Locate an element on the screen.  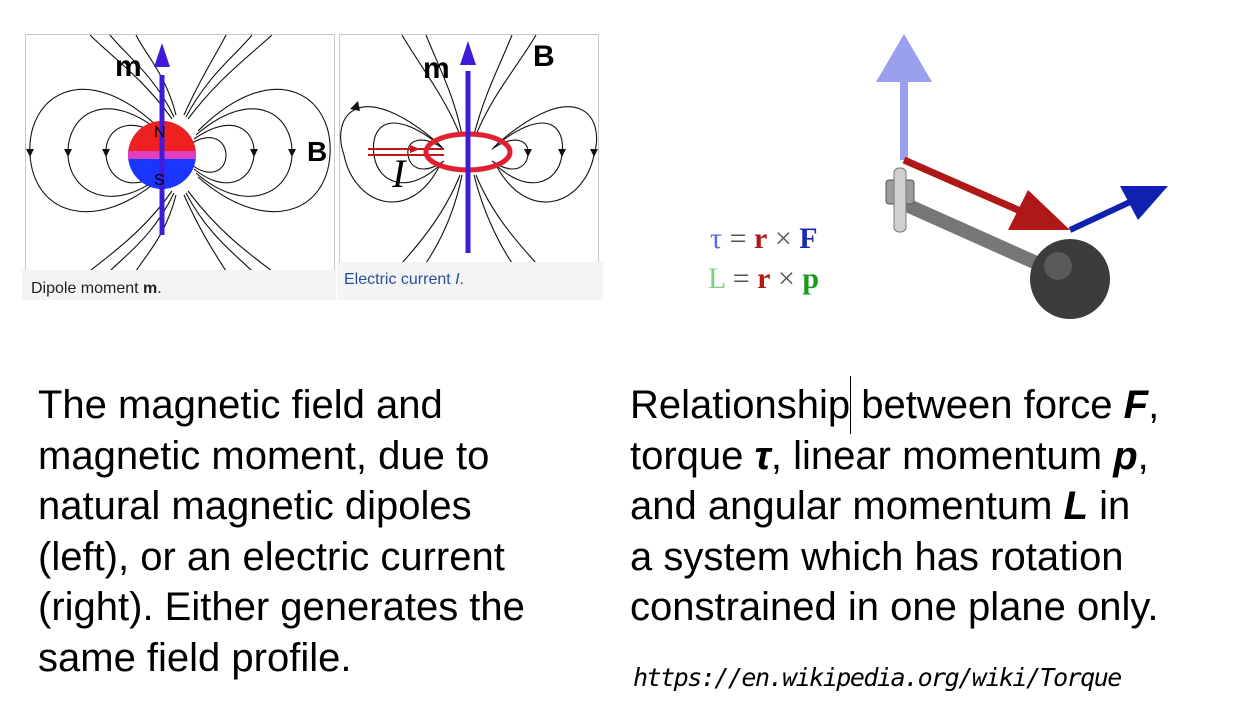
current-caption-symbol: I is located at coordinates (457, 279).